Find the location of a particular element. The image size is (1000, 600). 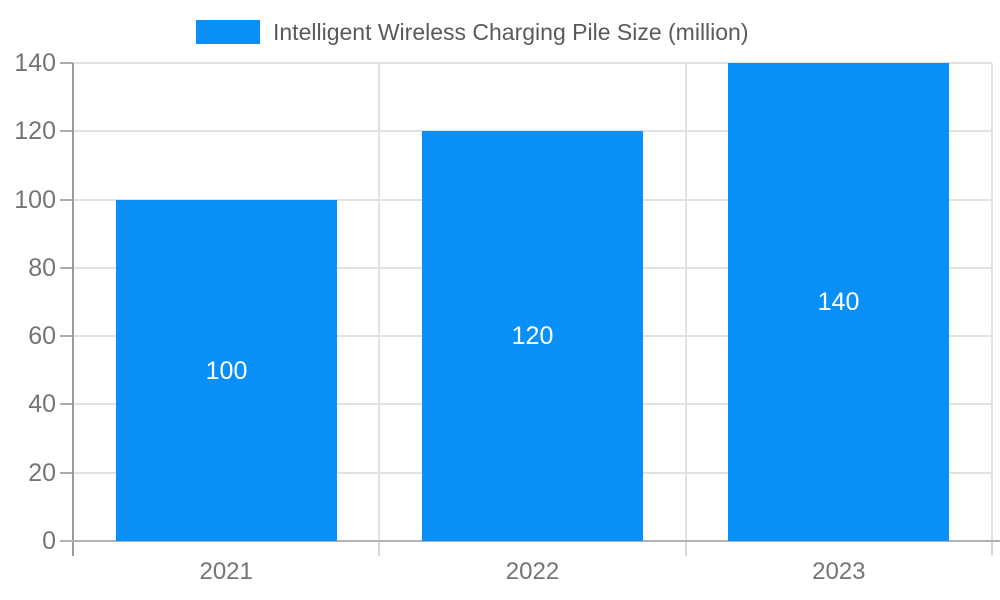

y-tick-label: 40 is located at coordinates (42, 404).